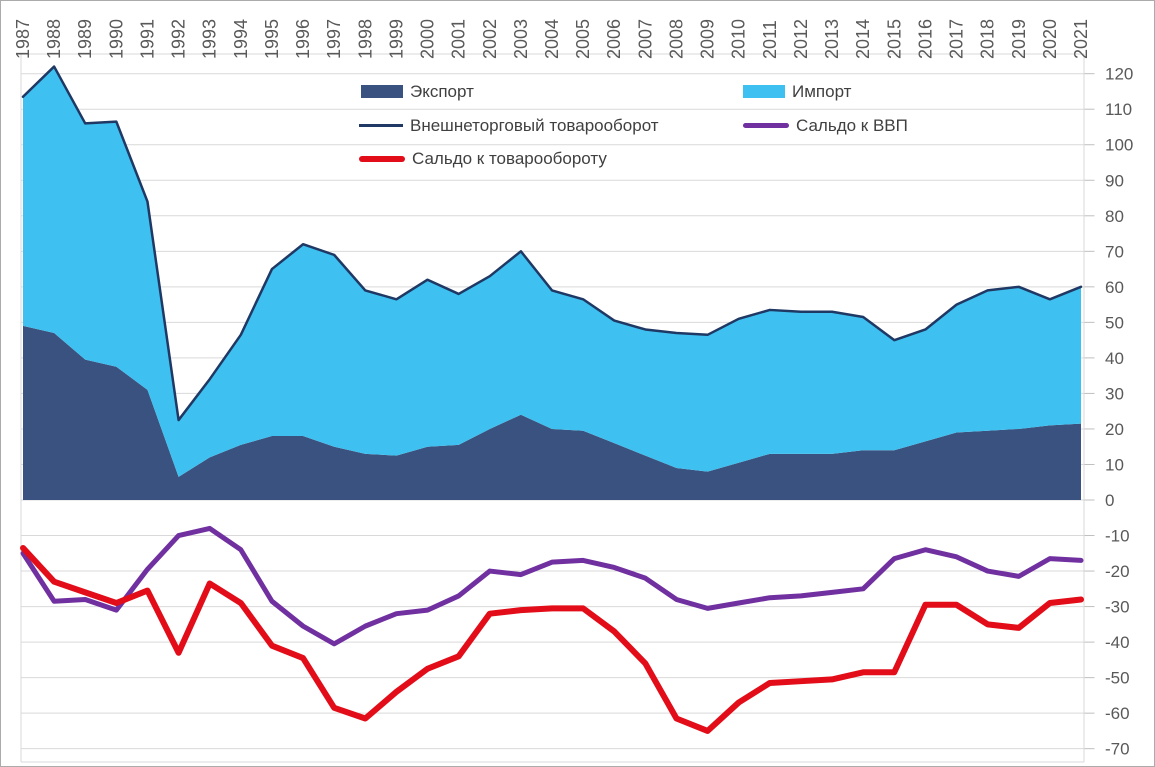 This screenshot has height=767, width=1155. Describe the element at coordinates (1114, 180) in the screenshot. I see `svg-text: 90` at that location.